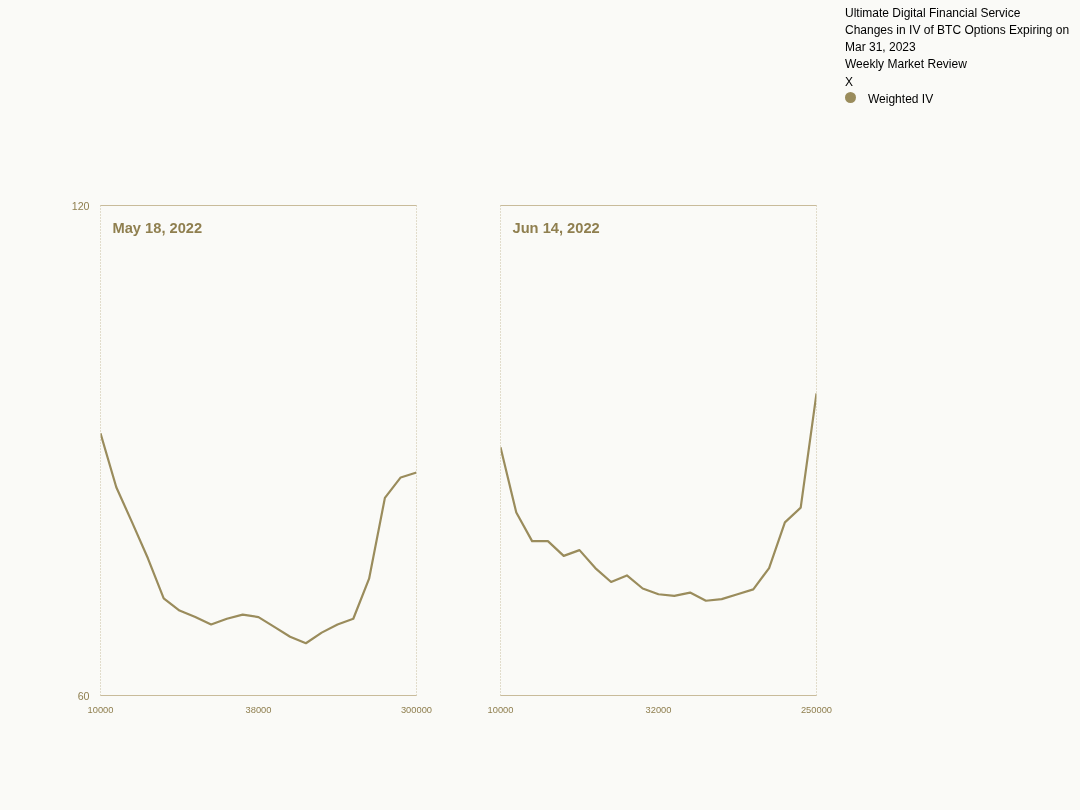 The image size is (1080, 810). I want to click on x-tick-label: 32000, so click(658, 709).